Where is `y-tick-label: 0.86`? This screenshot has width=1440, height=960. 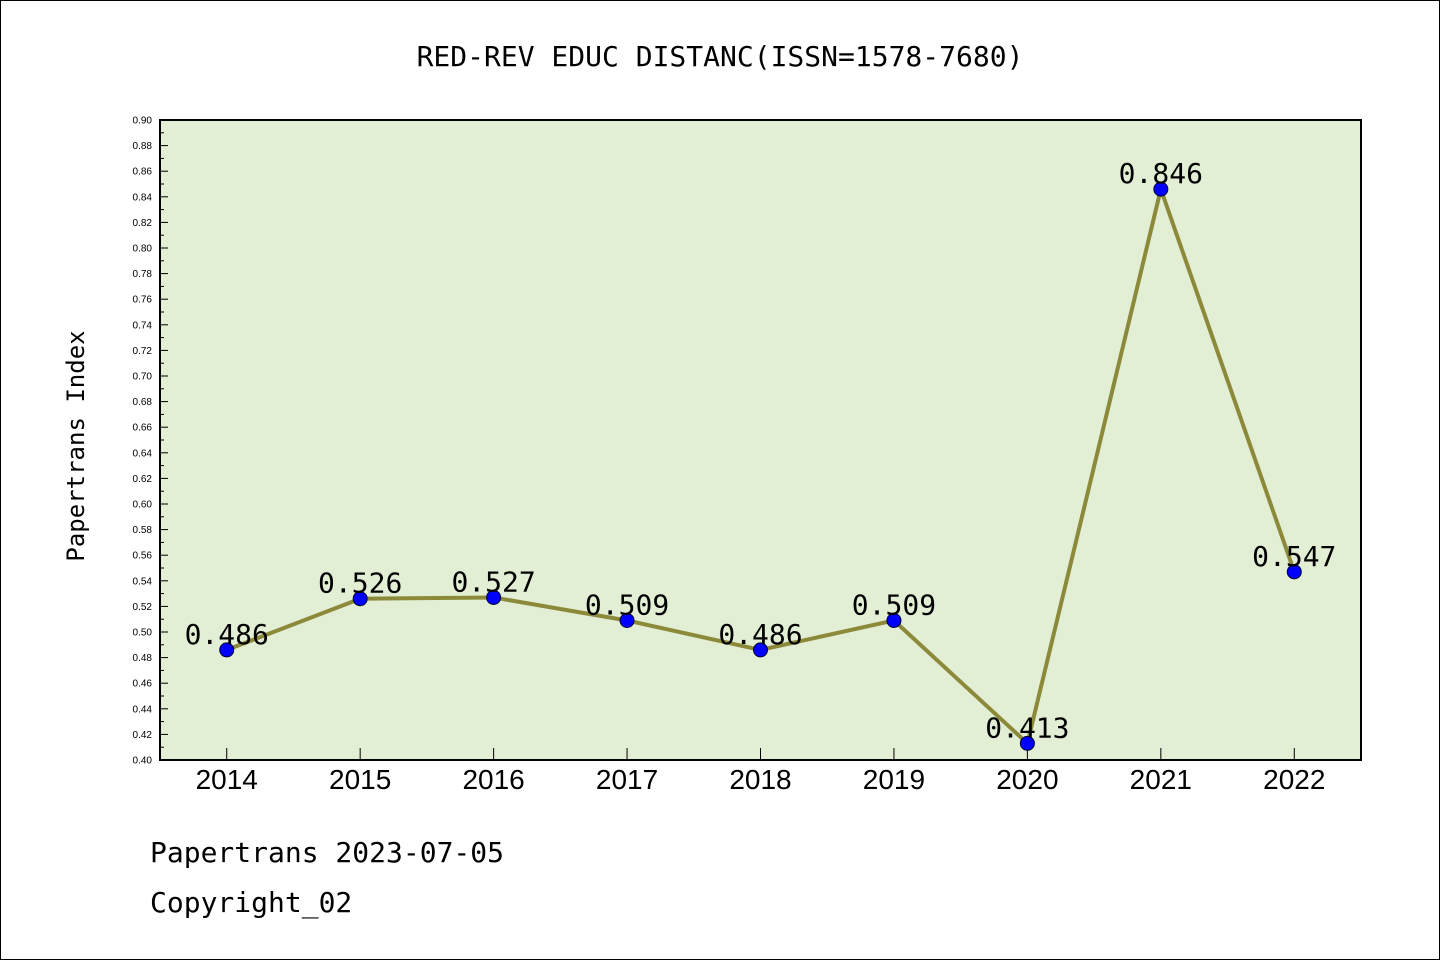 y-tick-label: 0.86 is located at coordinates (143, 172).